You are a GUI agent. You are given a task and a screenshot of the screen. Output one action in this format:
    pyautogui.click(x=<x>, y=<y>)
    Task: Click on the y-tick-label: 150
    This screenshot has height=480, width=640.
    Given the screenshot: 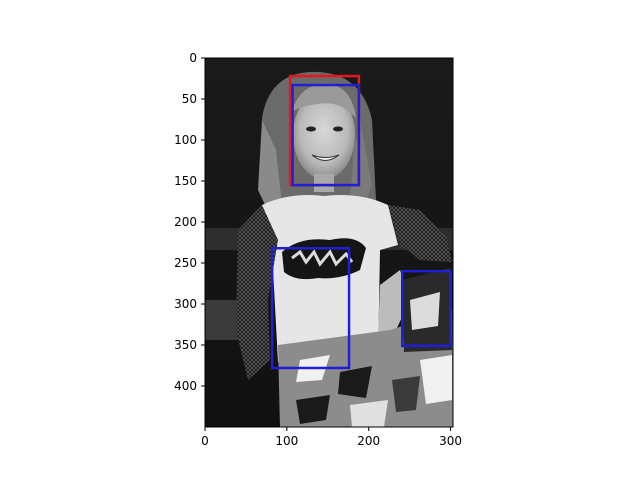 What is the action you would take?
    pyautogui.click(x=185, y=181)
    